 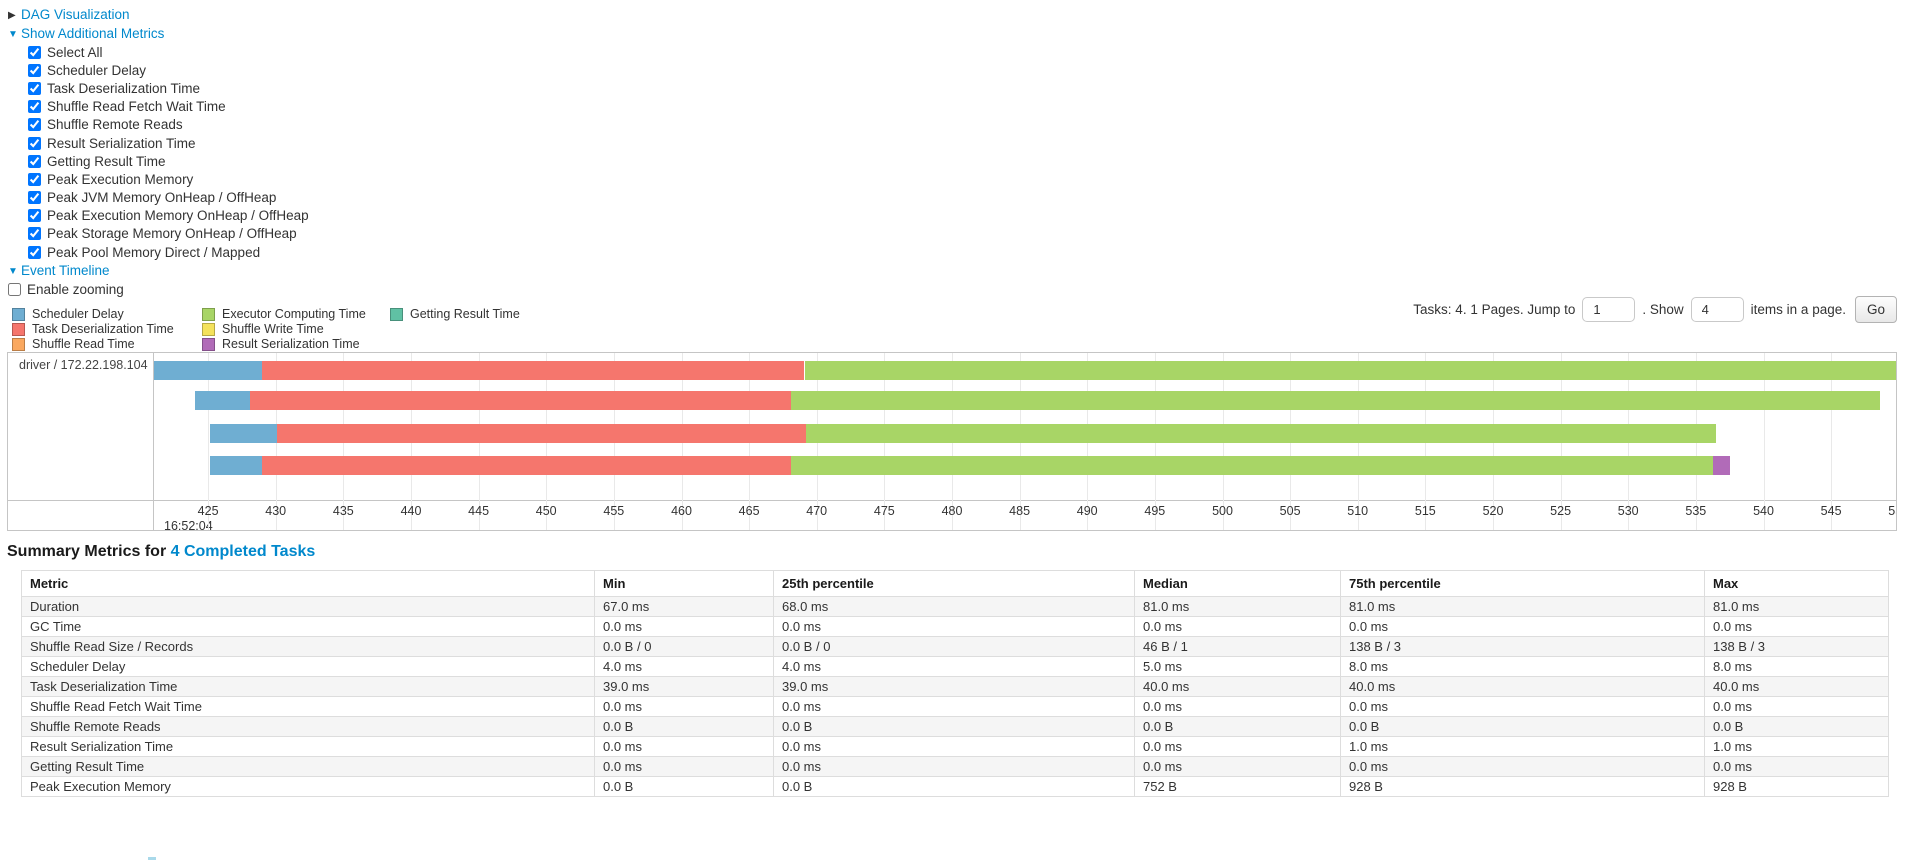 I want to click on event-timeline-toggle: ▼ Event Timeline, so click(x=358, y=270).